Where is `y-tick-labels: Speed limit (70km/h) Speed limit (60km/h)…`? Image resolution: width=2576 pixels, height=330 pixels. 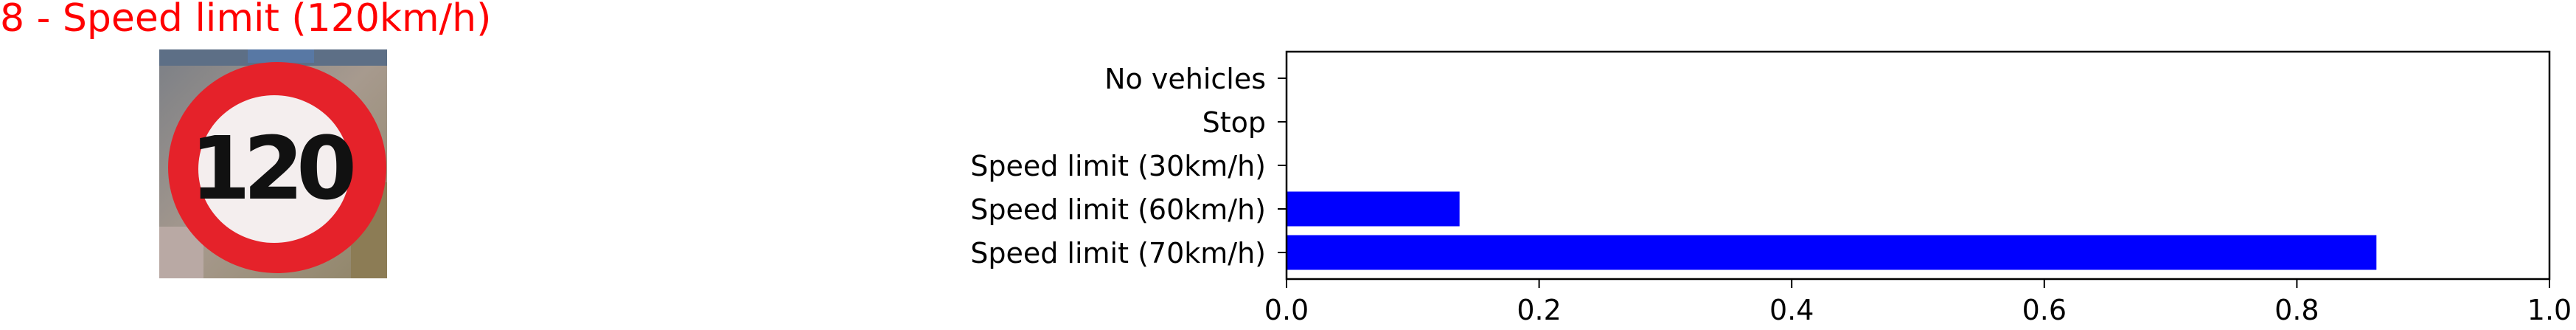 y-tick-labels: Speed limit (70km/h) Speed limit (60km/h)… is located at coordinates (1128, 166).